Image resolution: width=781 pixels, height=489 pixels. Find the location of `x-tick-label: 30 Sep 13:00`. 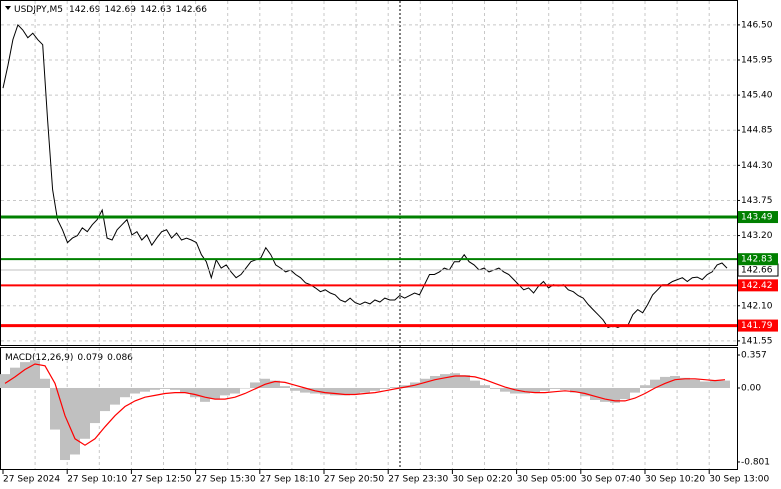

x-tick-label: 30 Sep 13:00 is located at coordinates (739, 480).